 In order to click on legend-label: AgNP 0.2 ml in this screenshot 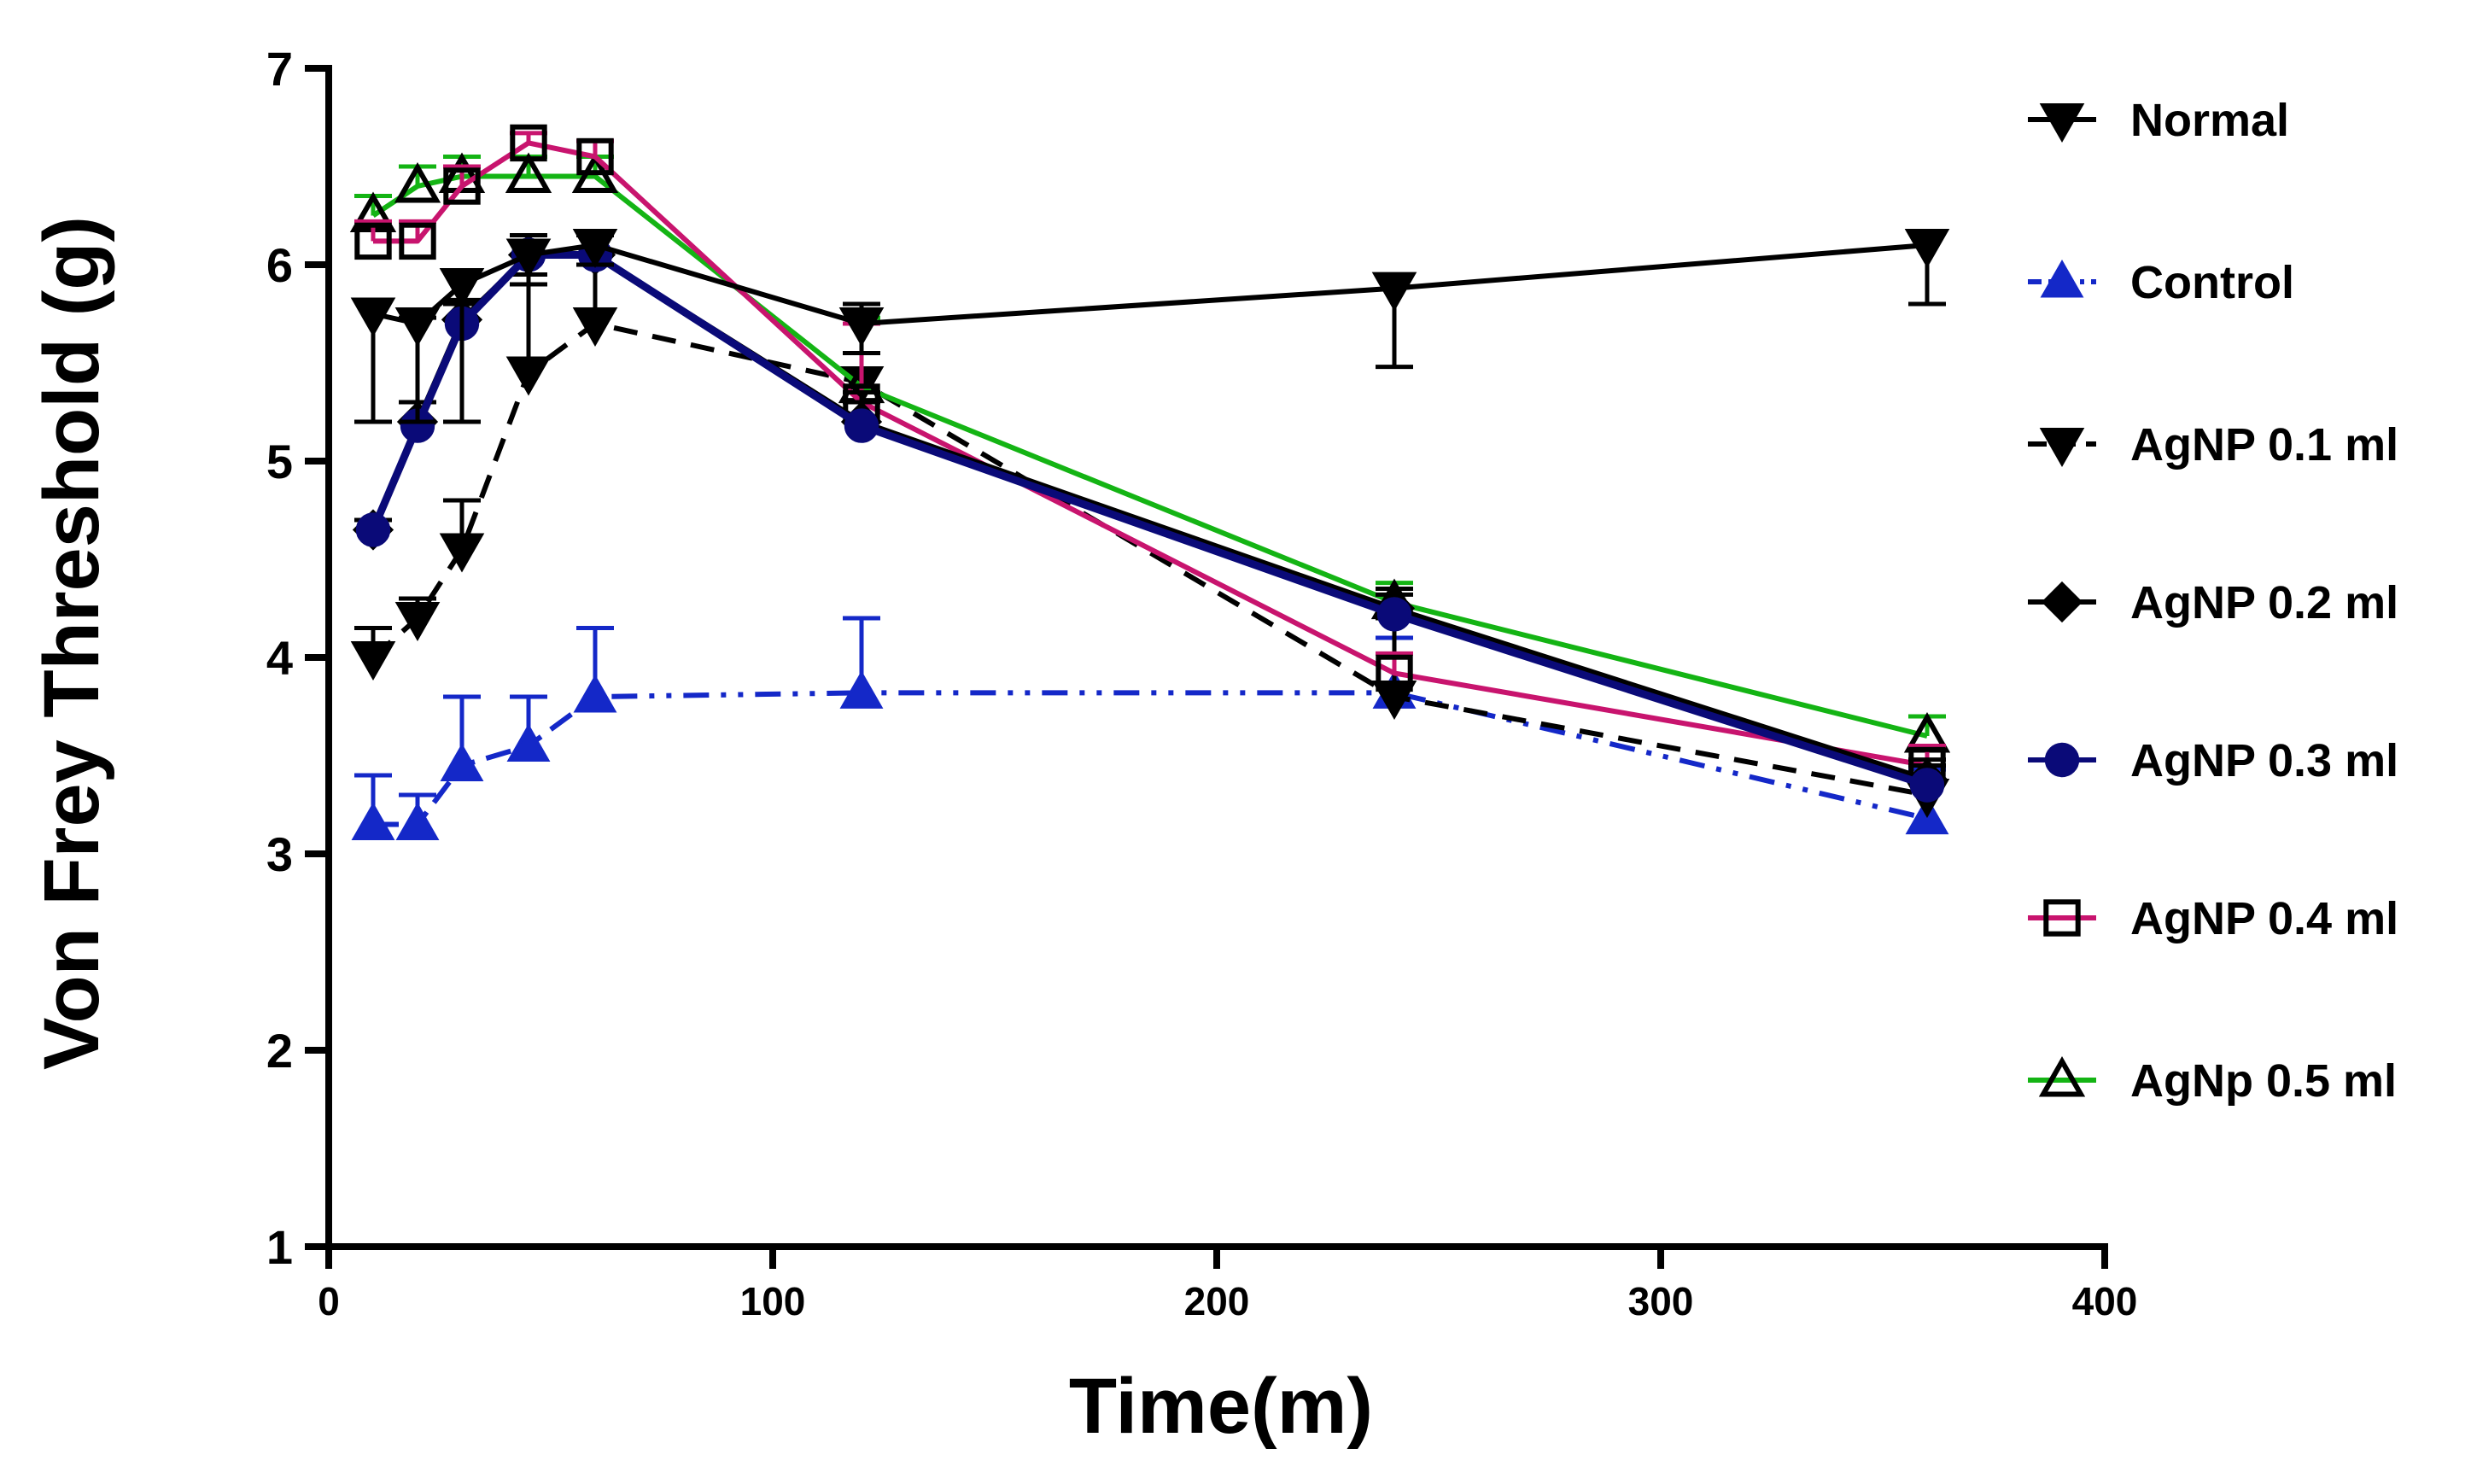, I will do `click(2264, 602)`.